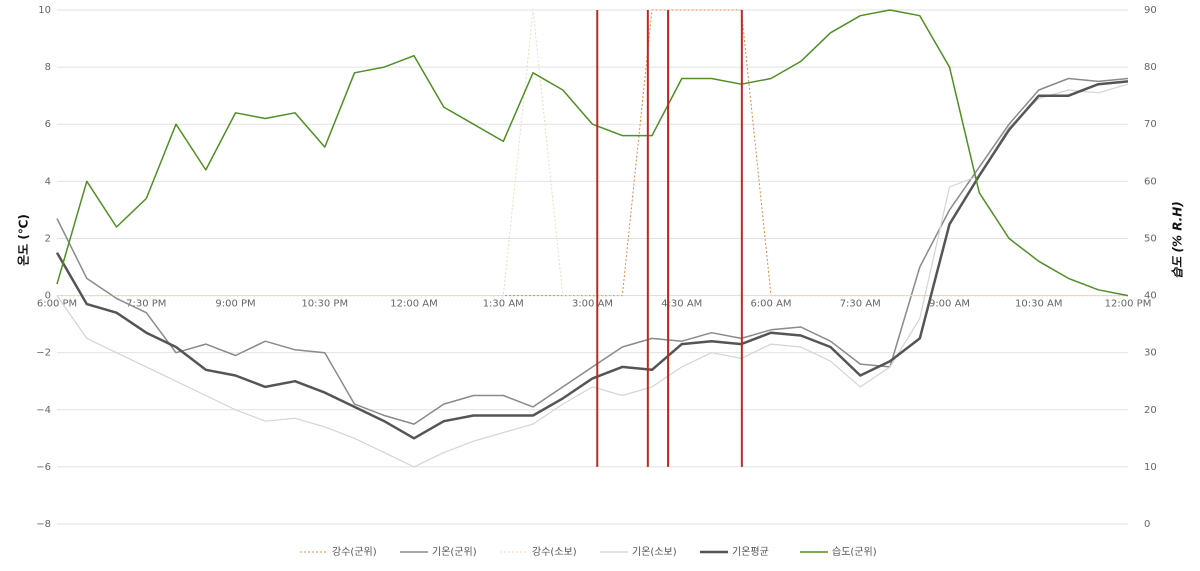  What do you see at coordinates (48, 296) in the screenshot?
I see `y-tick-label: 0` at bounding box center [48, 296].